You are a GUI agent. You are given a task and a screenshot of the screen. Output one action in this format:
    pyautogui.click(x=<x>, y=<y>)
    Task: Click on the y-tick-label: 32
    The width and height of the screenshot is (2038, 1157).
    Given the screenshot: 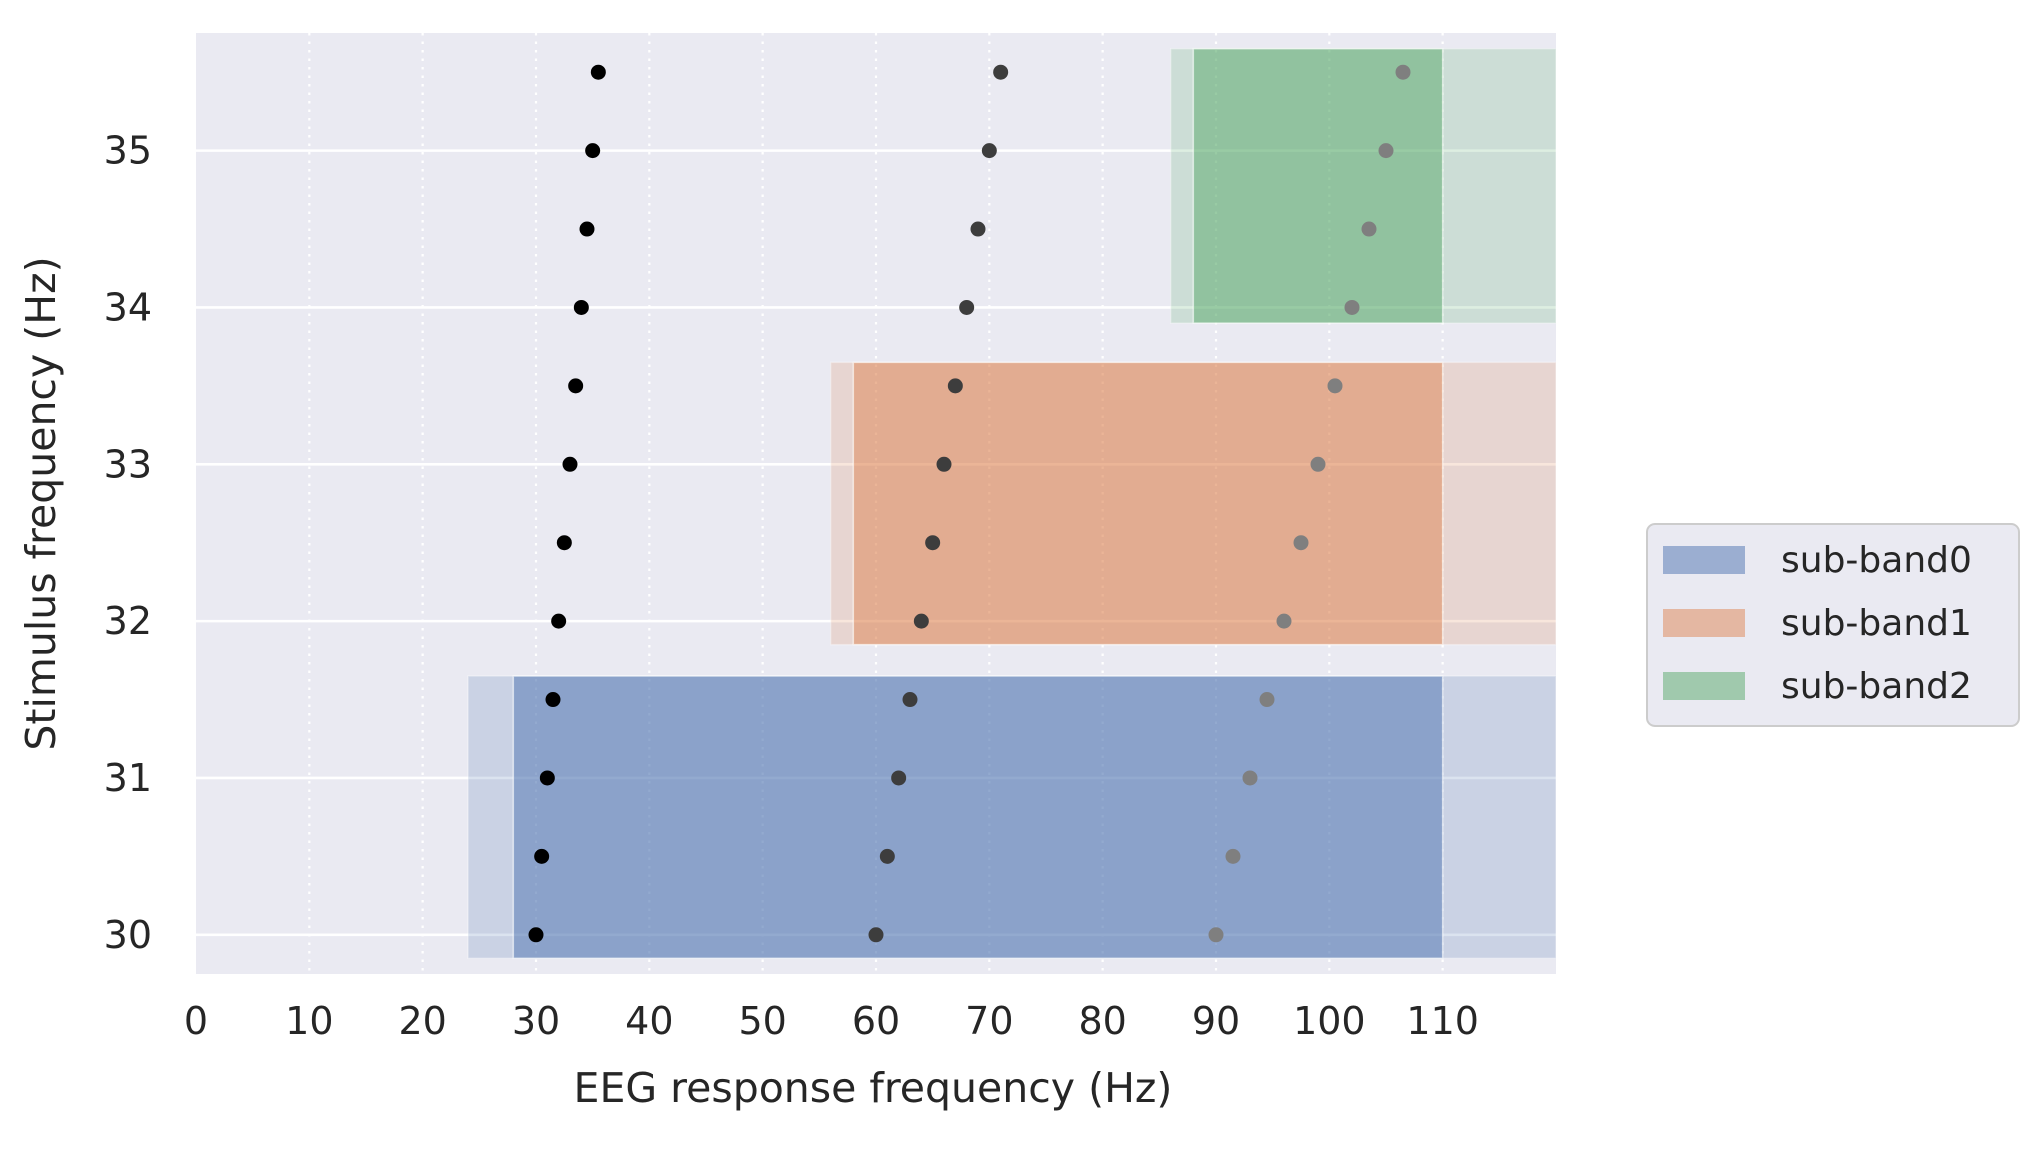 What is the action you would take?
    pyautogui.click(x=128, y=621)
    